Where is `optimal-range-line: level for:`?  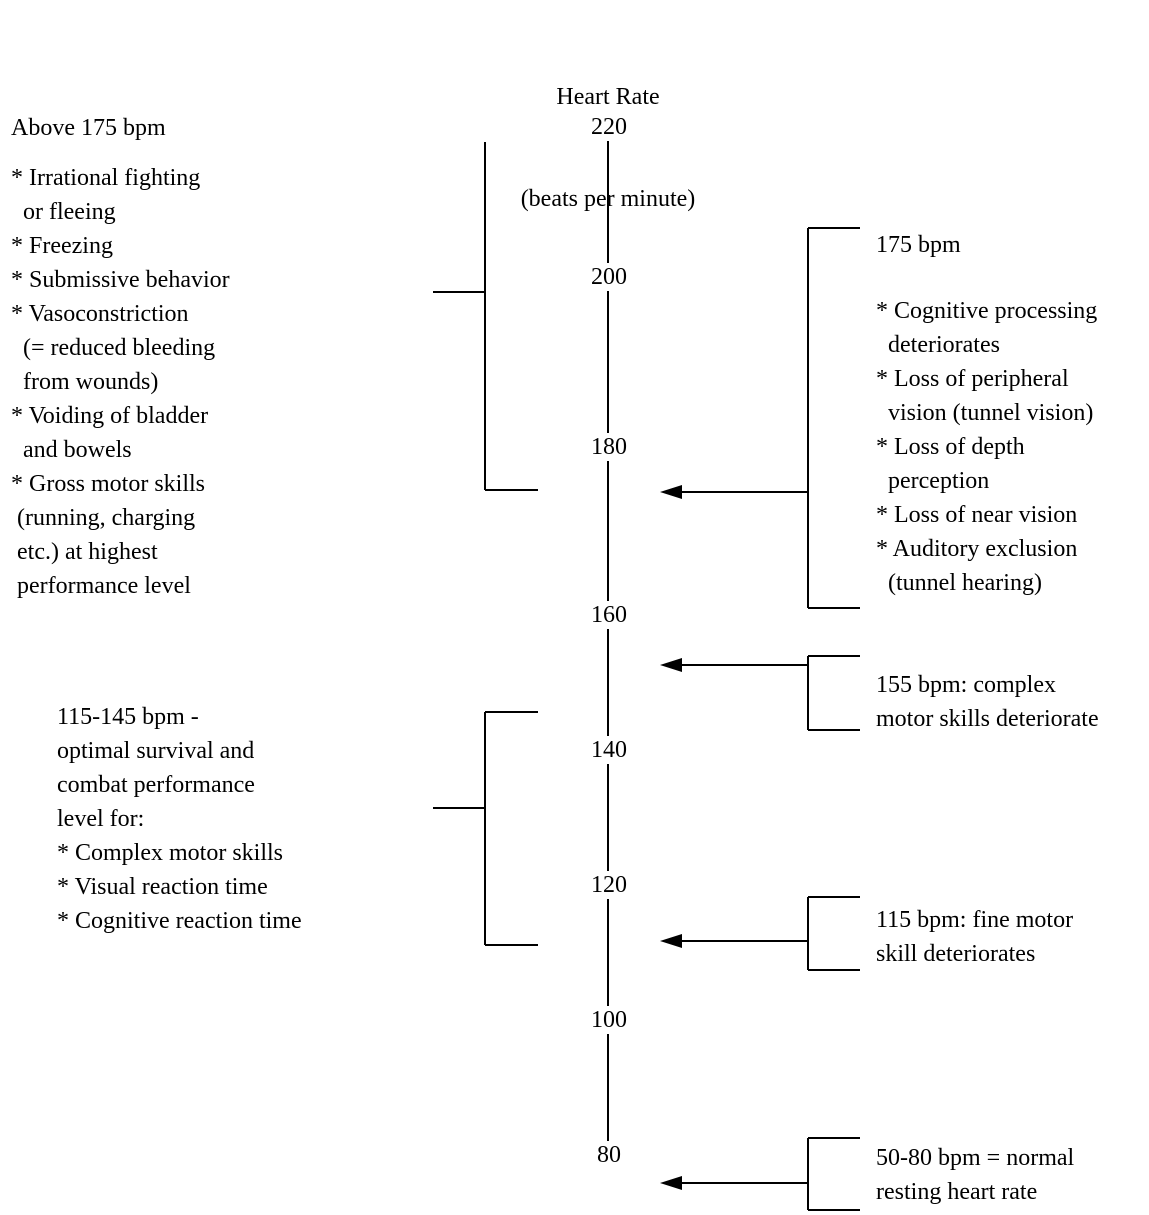
optimal-range-line: level for: is located at coordinates (101, 819).